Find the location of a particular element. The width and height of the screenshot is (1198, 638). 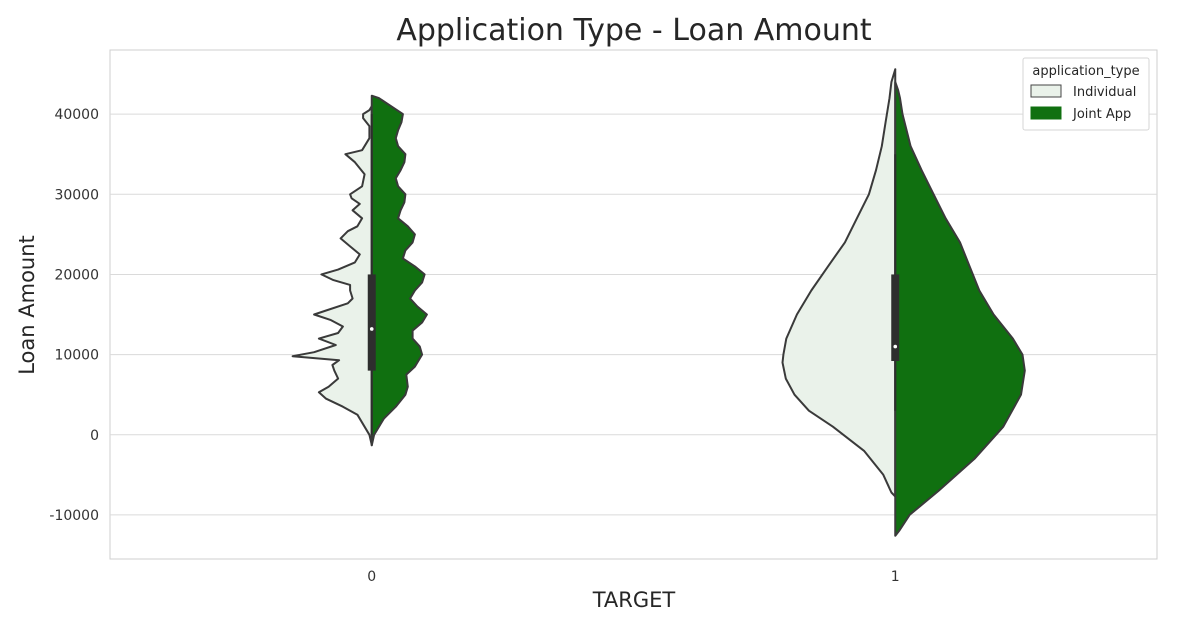

y-tick-label: -10000 is located at coordinates (74, 516).